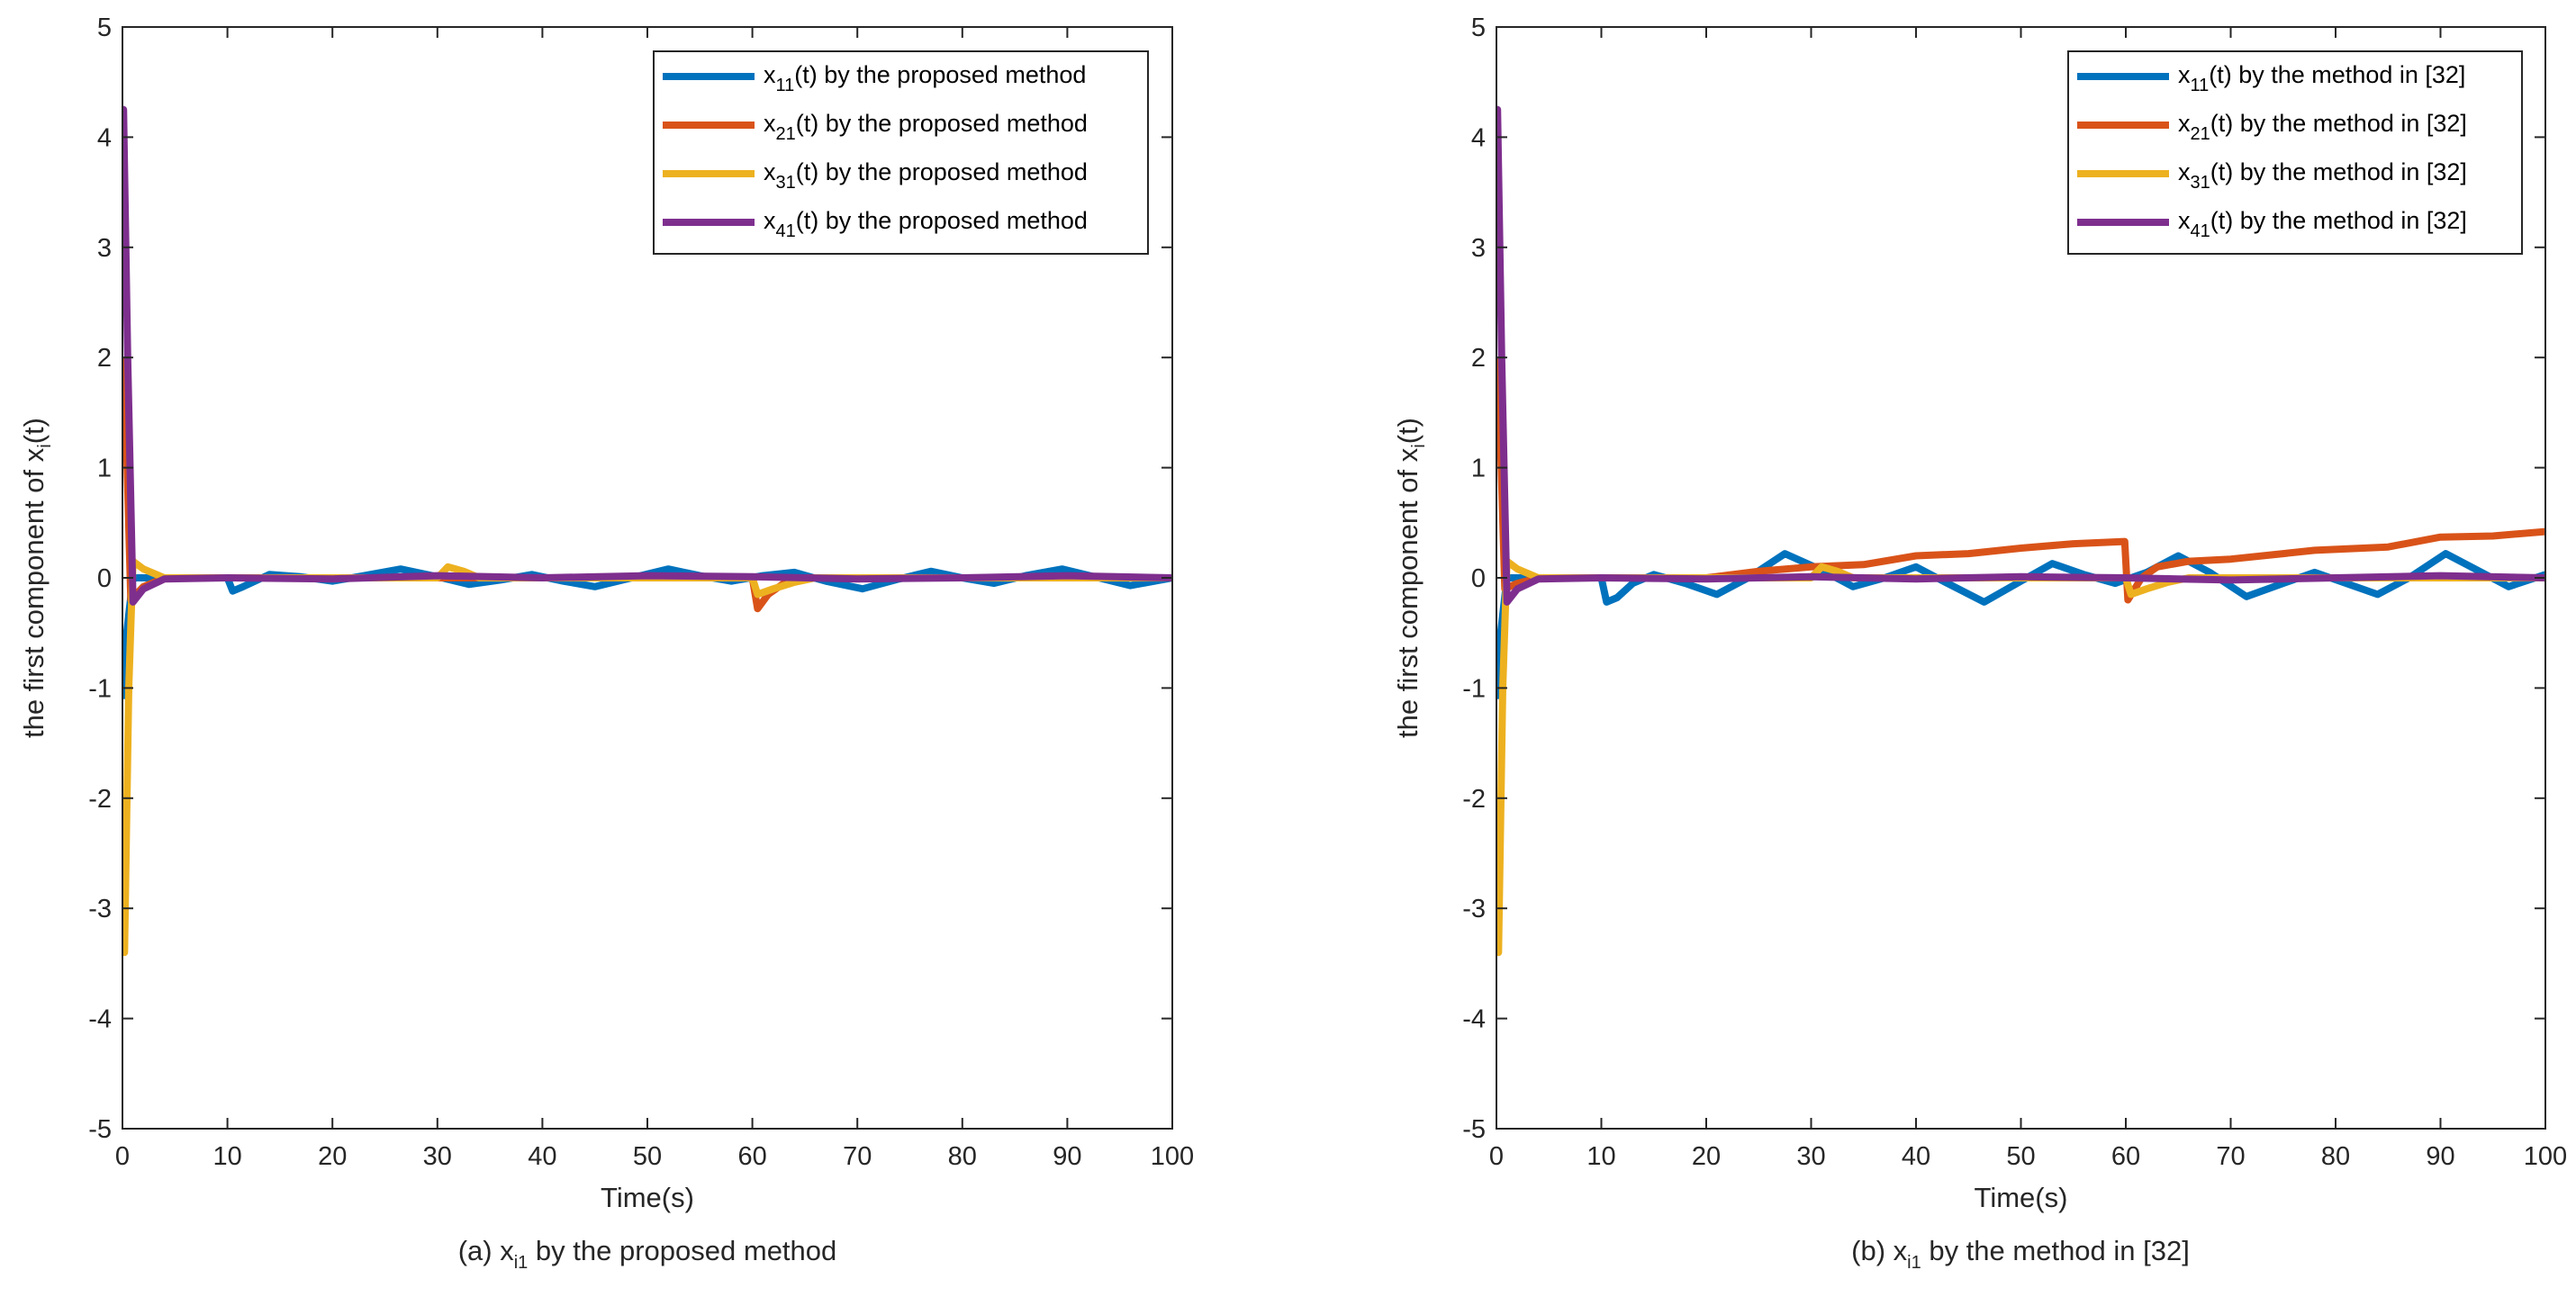 This screenshot has height=1306, width=2576. I want to click on legend-item-x21: x21(t) by the method in [32], so click(2272, 127).